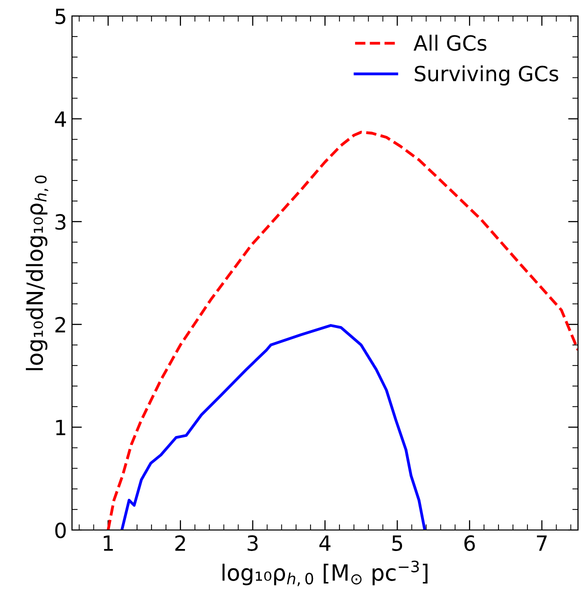 The image size is (582, 598). What do you see at coordinates (541, 543) in the screenshot?
I see `x-tick-label: 7` at bounding box center [541, 543].